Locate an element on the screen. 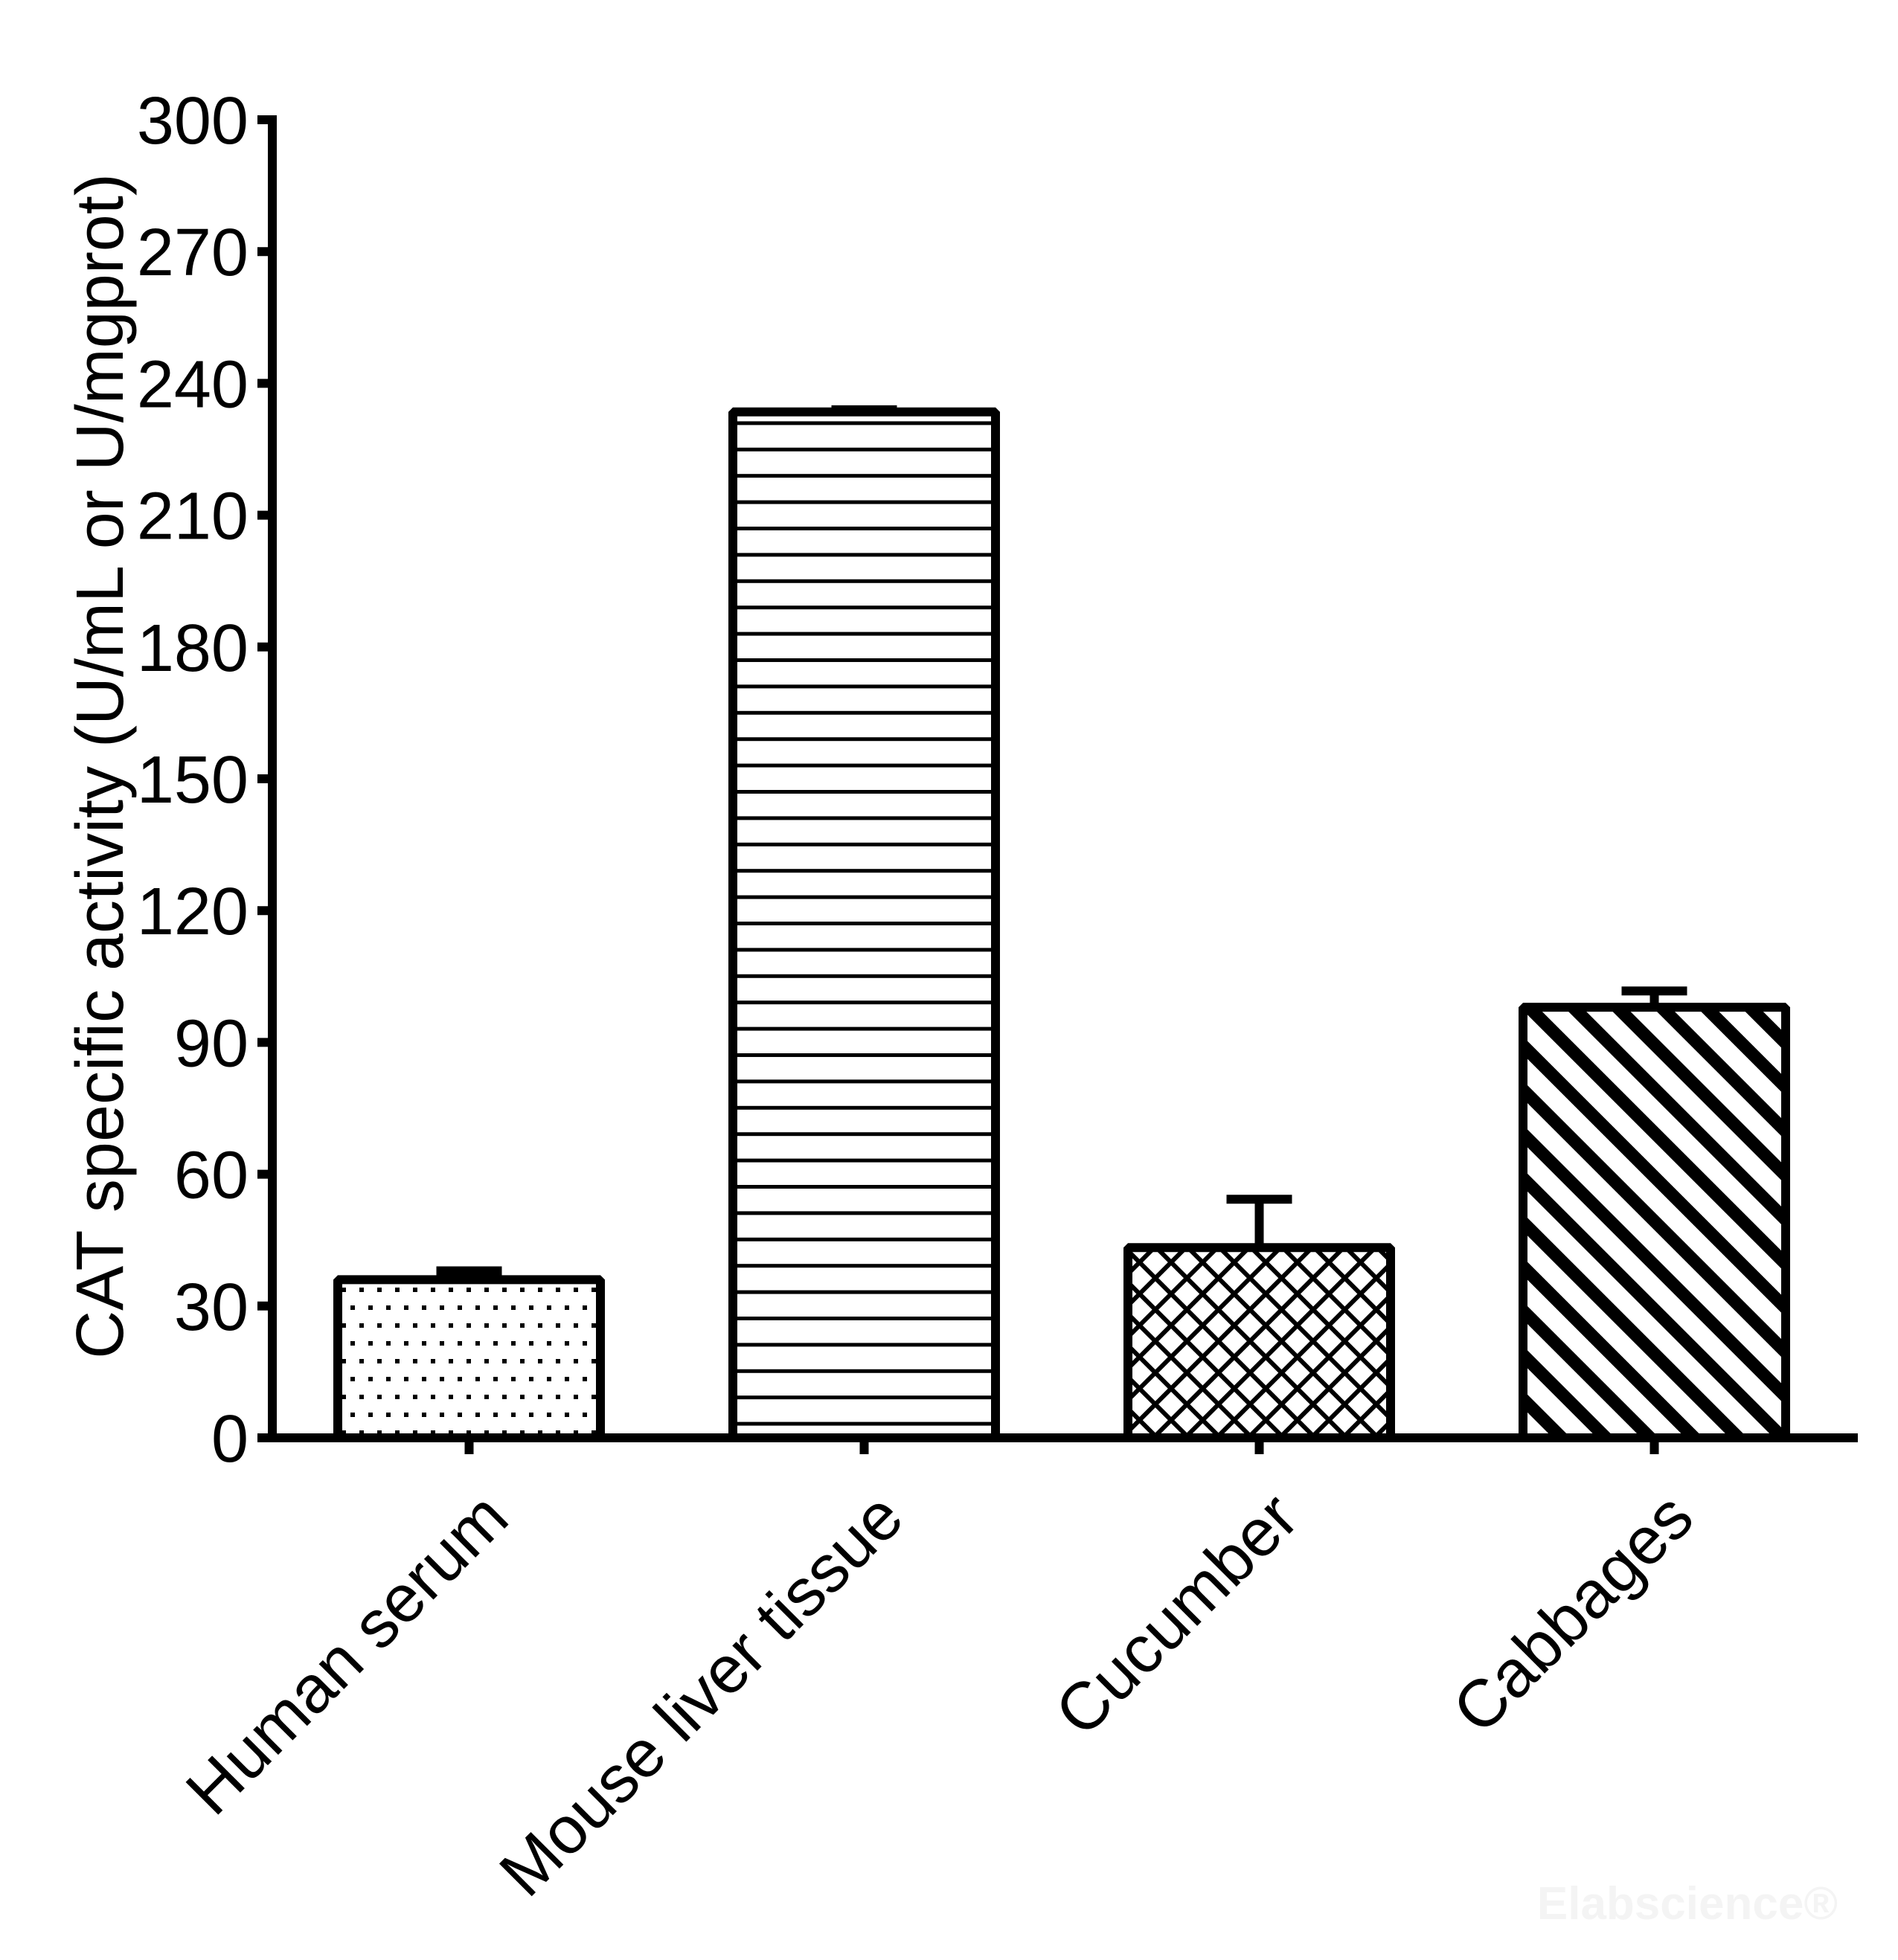 This screenshot has width=1898, height=1960. y-tick-label: 60 is located at coordinates (211, 1176).